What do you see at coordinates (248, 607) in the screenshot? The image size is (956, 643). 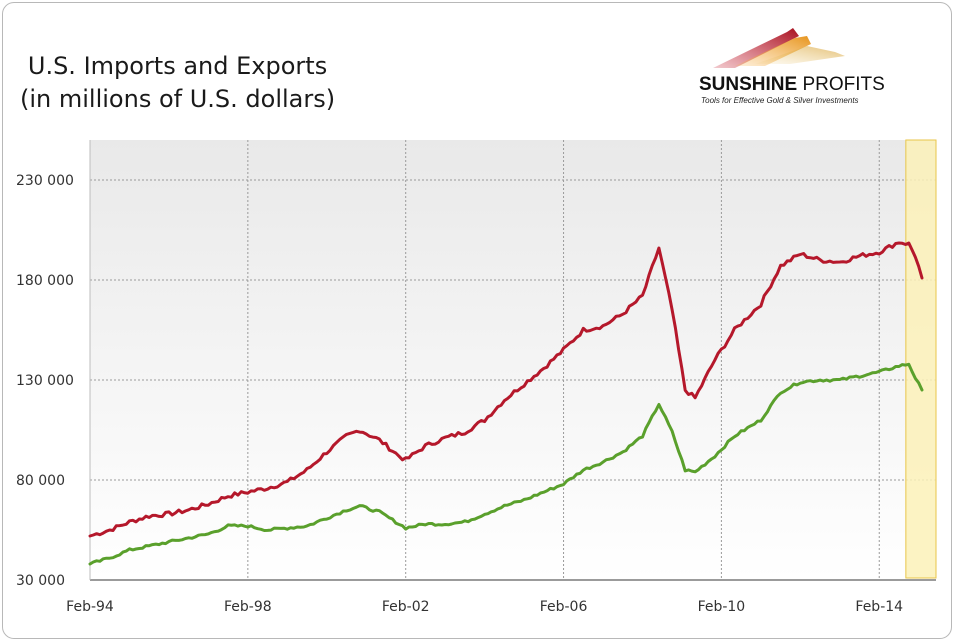 I see `x-tick-label: Feb-98` at bounding box center [248, 607].